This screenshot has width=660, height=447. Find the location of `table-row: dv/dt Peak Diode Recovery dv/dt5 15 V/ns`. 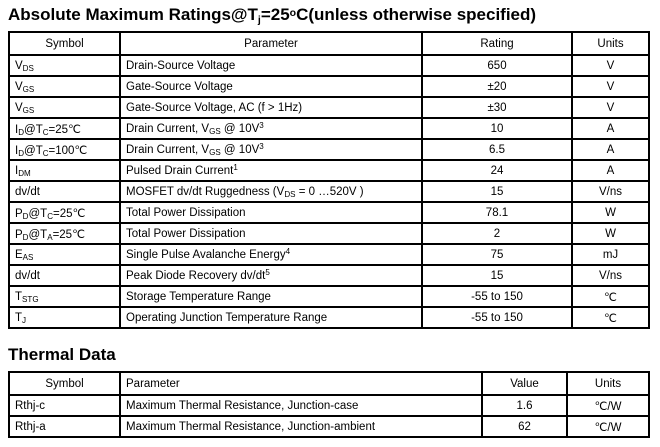

table-row: dv/dt Peak Diode Recovery dv/dt5 15 V/ns is located at coordinates (329, 275).